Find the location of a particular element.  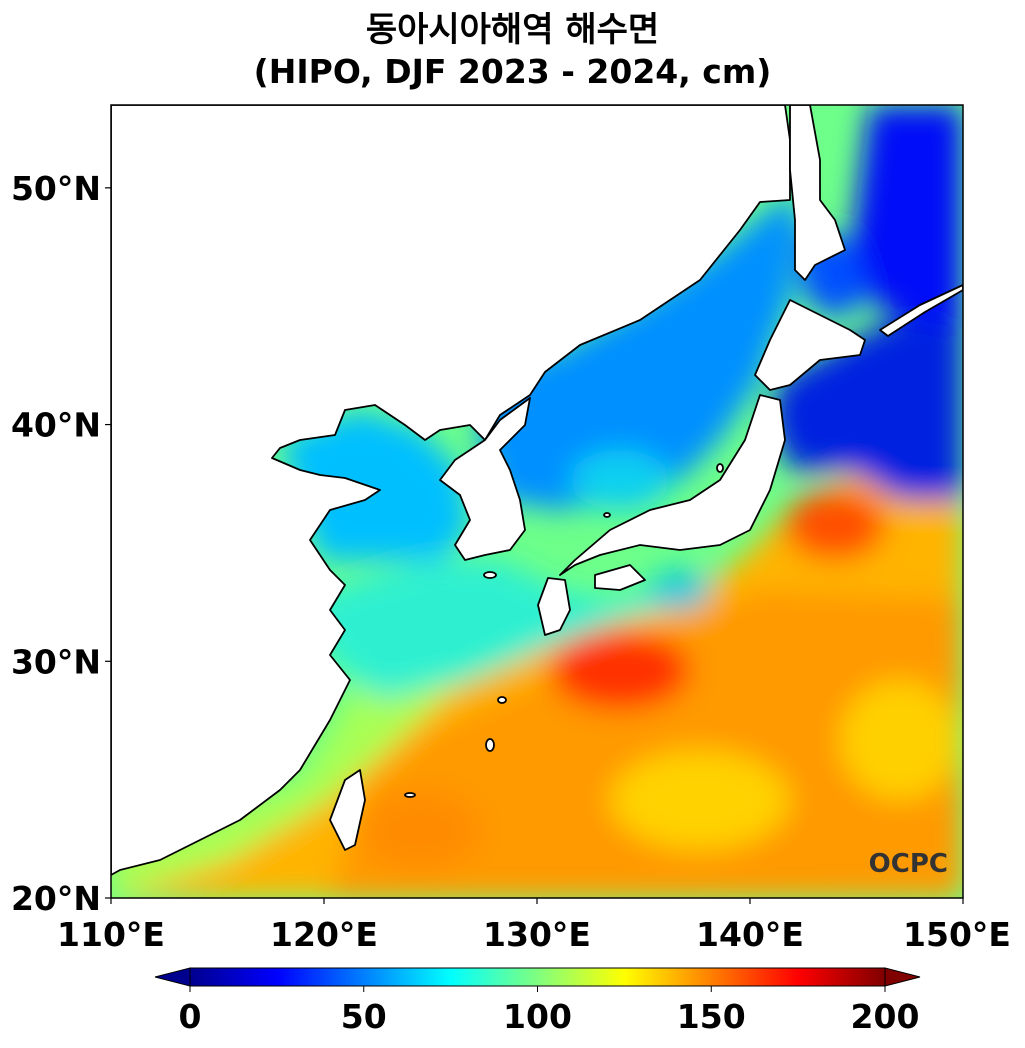

colorbar-tick-label: 50 is located at coordinates (364, 1016).